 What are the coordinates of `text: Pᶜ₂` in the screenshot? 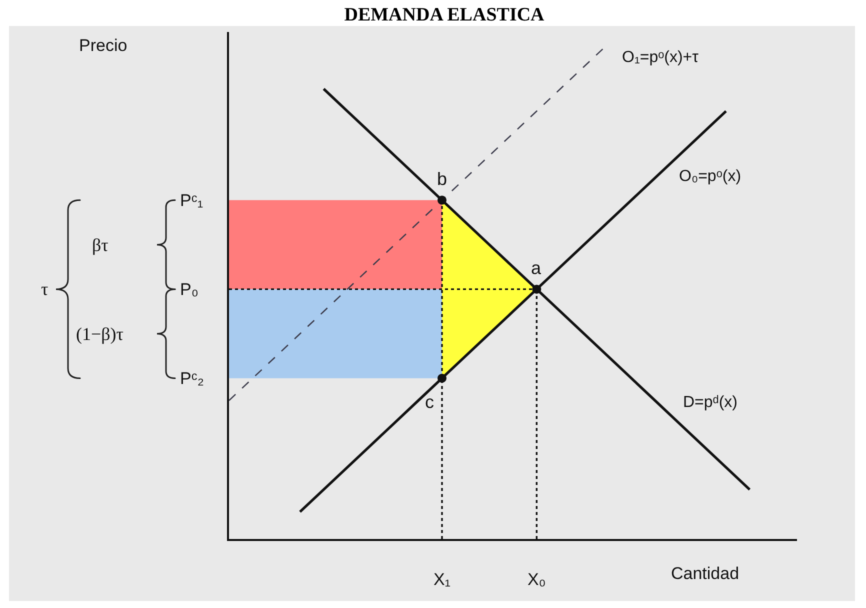 It's located at (192, 378).